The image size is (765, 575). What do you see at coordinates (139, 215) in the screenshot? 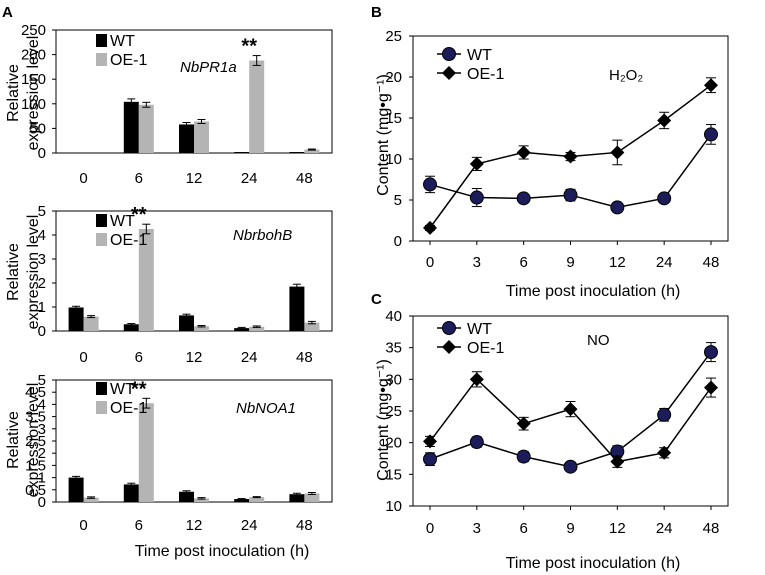
I see `A2-significance-mark: **` at bounding box center [139, 215].